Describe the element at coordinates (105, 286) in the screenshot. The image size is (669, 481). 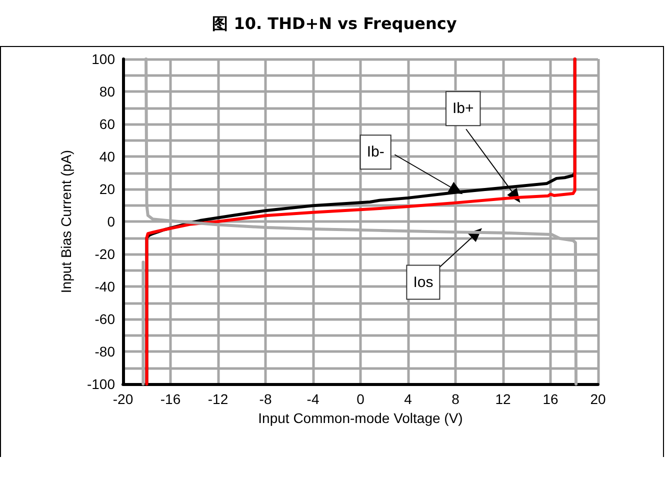
I see `y-tick-label: -40` at that location.